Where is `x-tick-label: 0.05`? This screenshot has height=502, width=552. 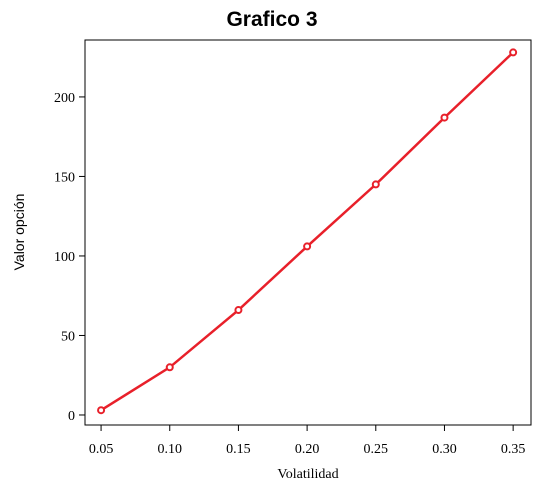 x-tick-label: 0.05 is located at coordinates (101, 449).